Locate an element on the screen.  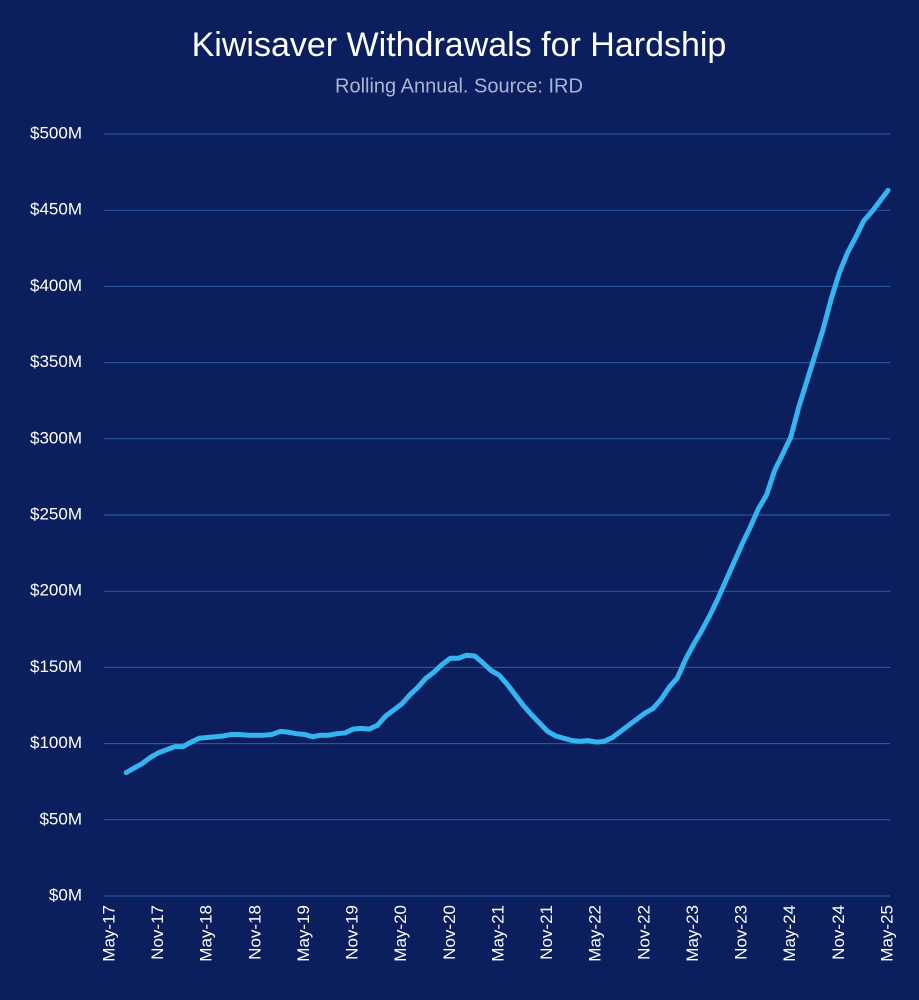
y-tick-label: $300M is located at coordinates (56, 437).